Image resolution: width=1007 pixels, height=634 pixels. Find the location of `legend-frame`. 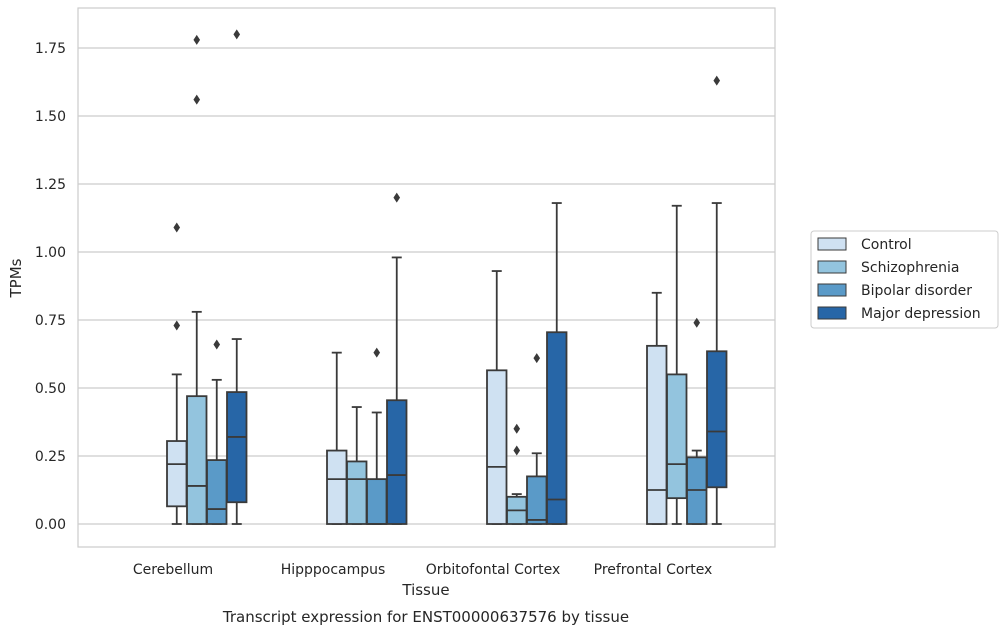

legend-frame is located at coordinates (904, 279).